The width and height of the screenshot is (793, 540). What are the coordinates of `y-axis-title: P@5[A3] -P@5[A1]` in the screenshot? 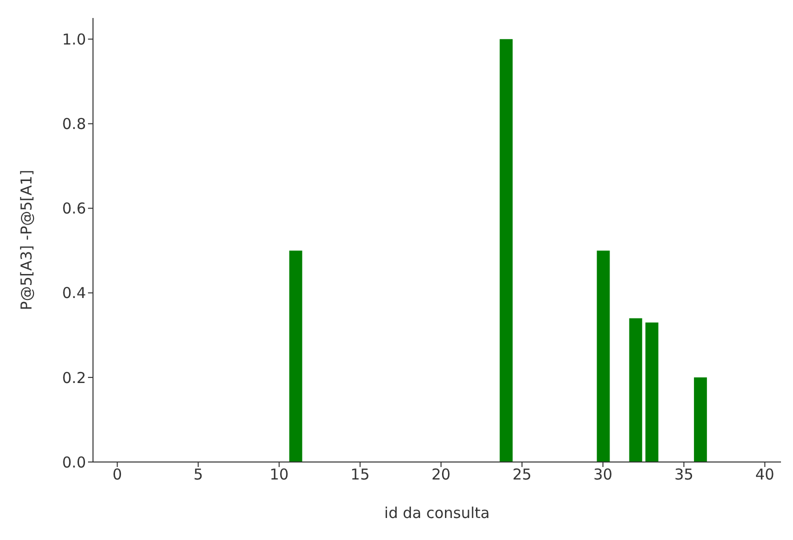 It's located at (26, 240).